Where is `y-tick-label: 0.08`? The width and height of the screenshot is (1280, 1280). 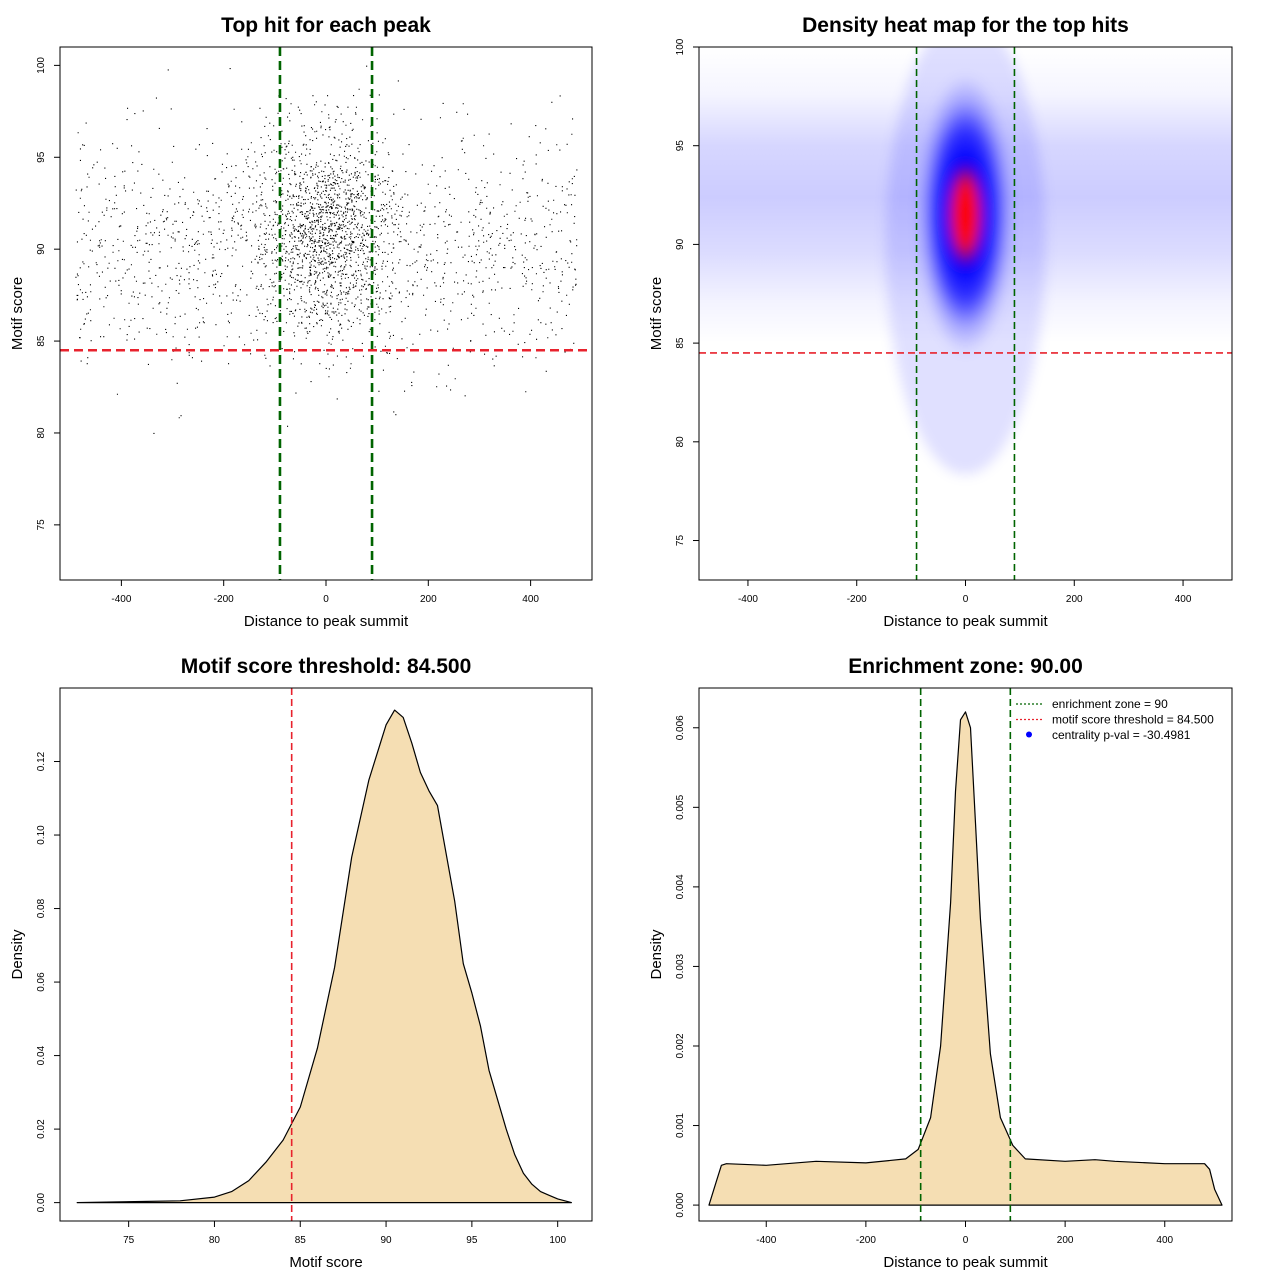
y-tick-label: 0.08 is located at coordinates (41, 908).